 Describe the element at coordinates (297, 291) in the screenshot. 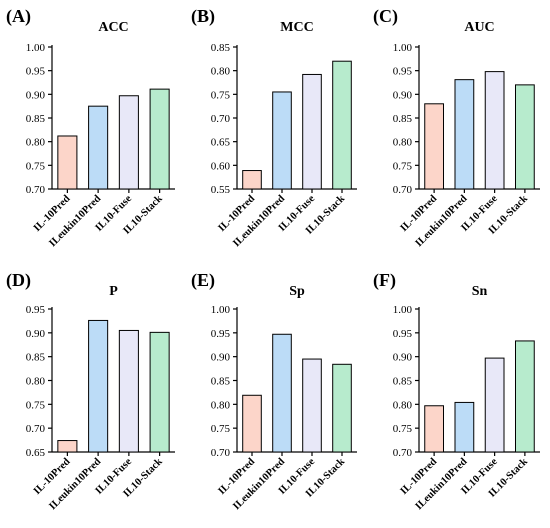

I see `chart-title: Sp` at that location.